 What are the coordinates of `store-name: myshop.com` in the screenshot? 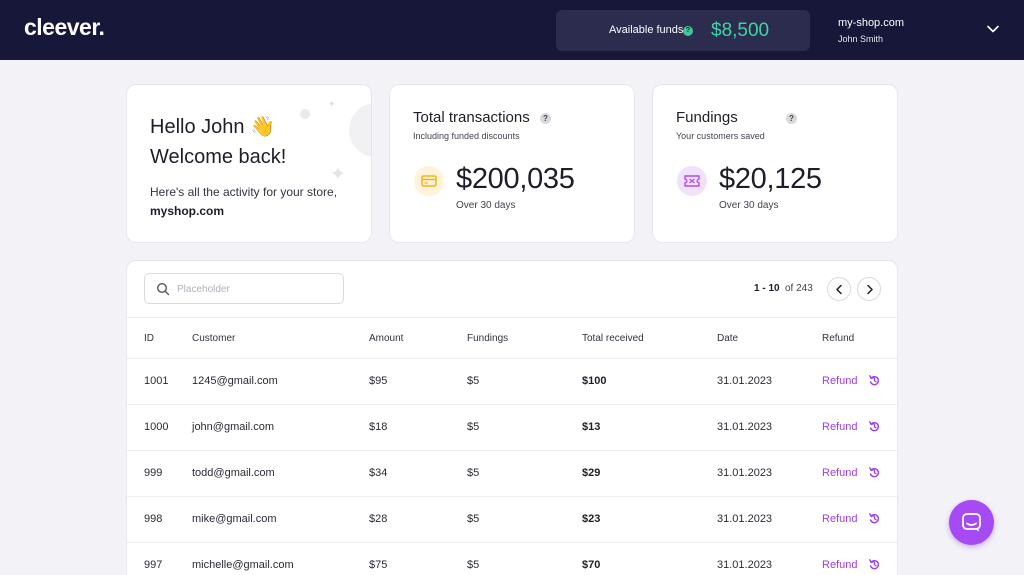 It's located at (187, 211).